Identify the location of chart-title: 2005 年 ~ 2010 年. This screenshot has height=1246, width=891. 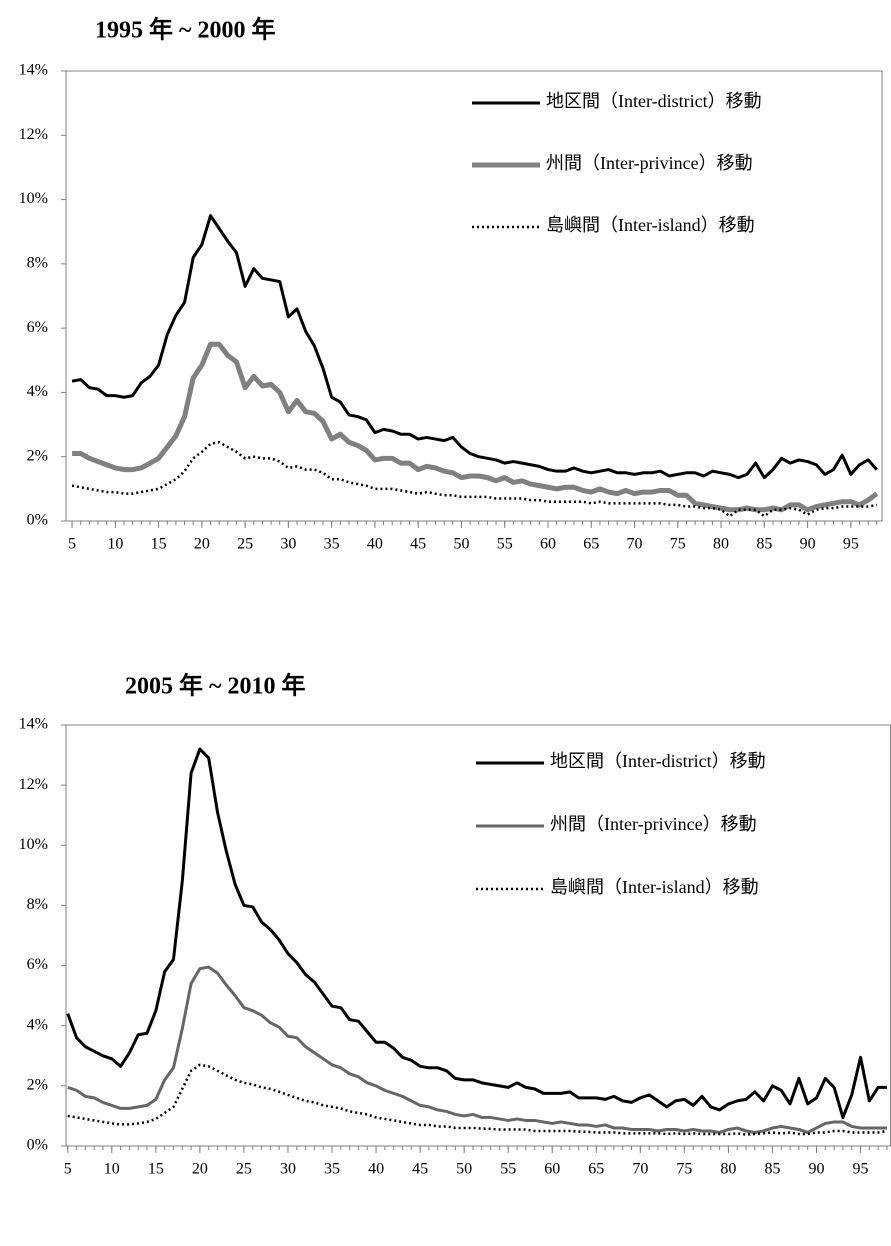
(215, 686).